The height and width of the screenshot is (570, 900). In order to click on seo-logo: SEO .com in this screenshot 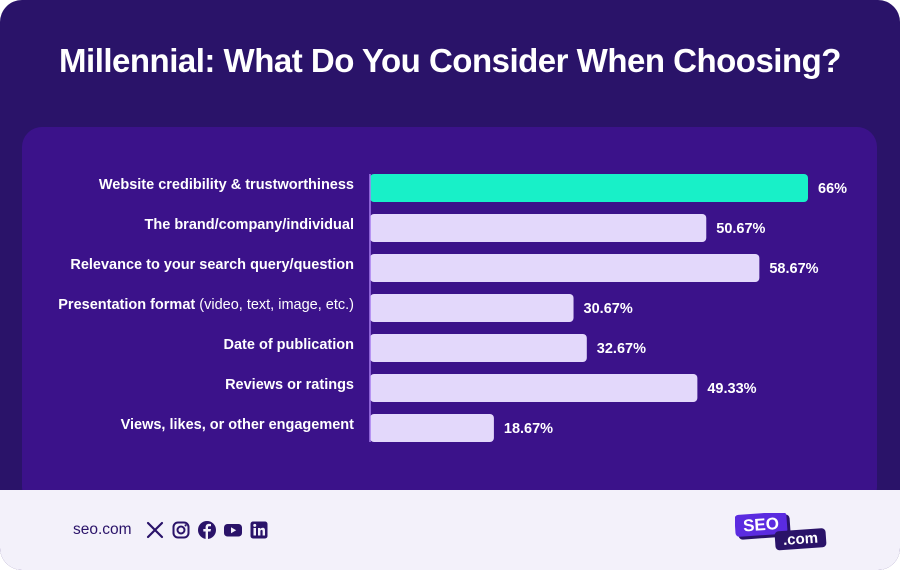, I will do `click(782, 532)`.